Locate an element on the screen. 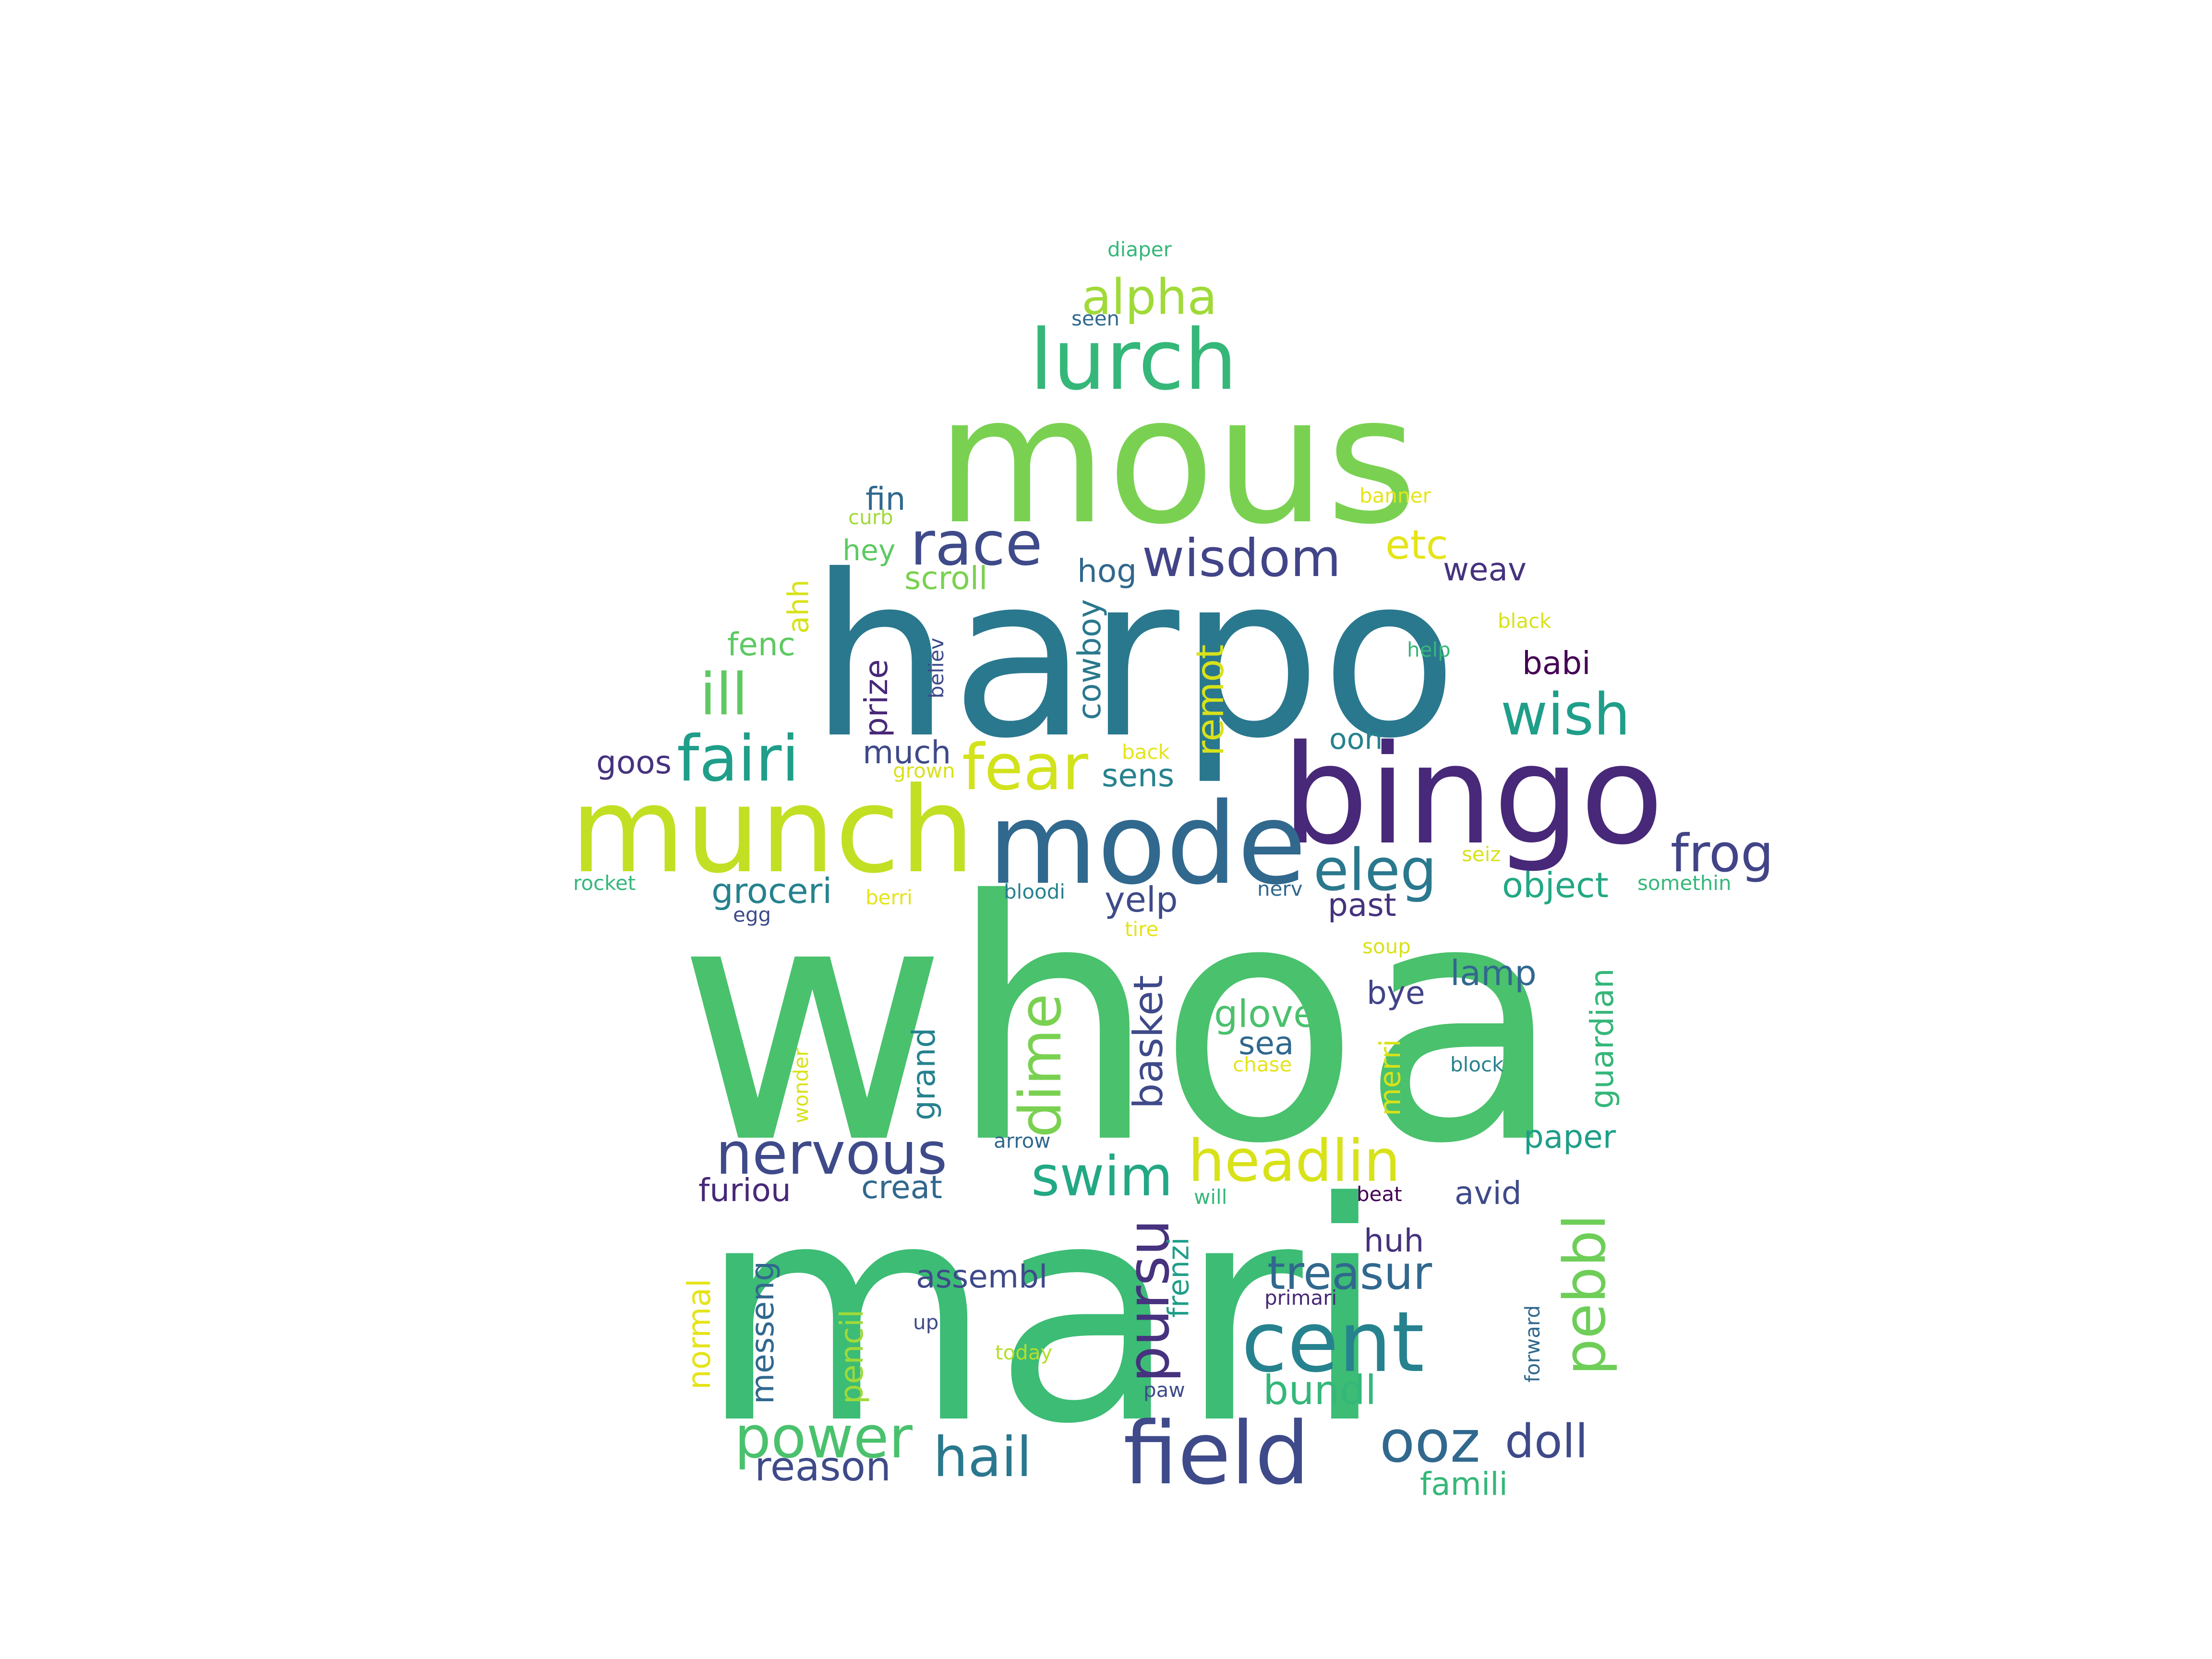 Image resolution: width=2212 pixels, height=1659 pixels. word-pursu: pursu is located at coordinates (1149, 1300).